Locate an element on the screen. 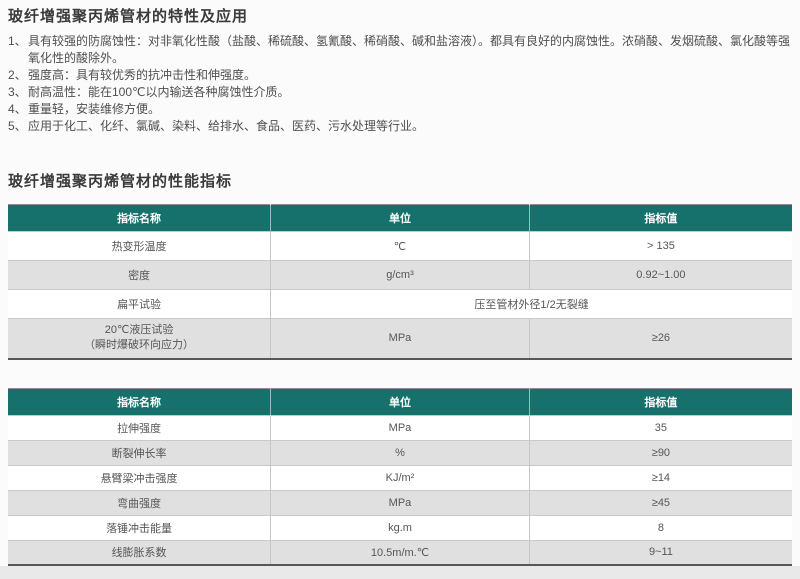 This screenshot has height=579, width=800. table-cell: 拉伸强度 is located at coordinates (139, 427).